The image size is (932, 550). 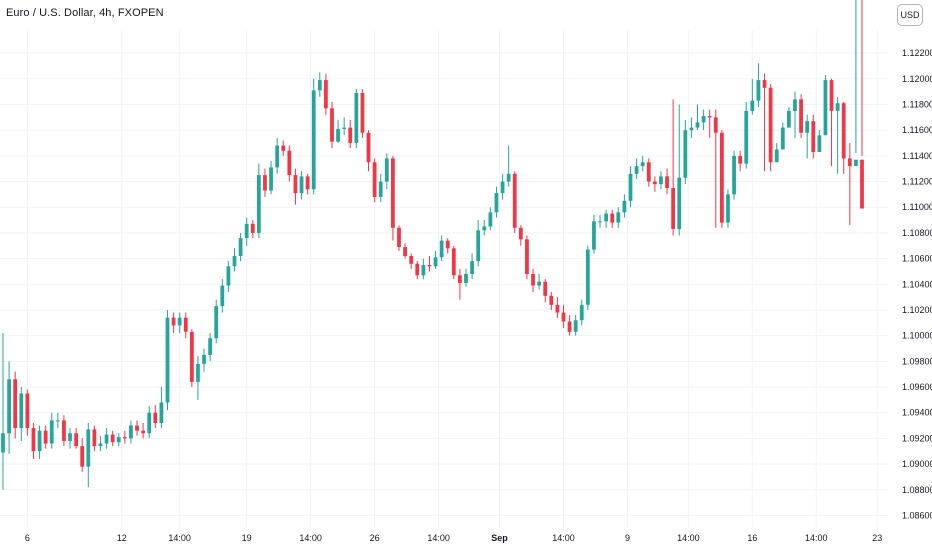 I want to click on chart-title: Euro / U.S. Dollar, 4h, FXOPEN, so click(x=85, y=13).